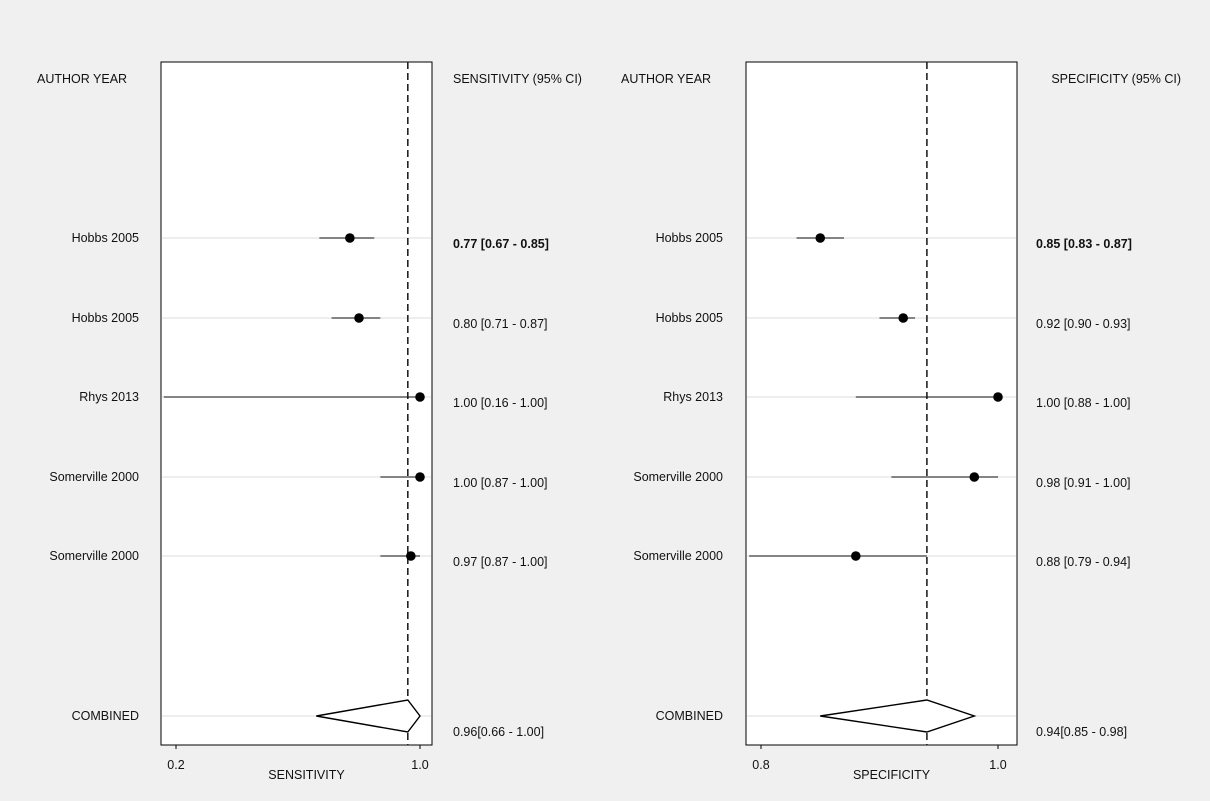  Describe the element at coordinates (1084, 244) in the screenshot. I see `estimate-ci-label: 0.85 [0.83 - 0.87]` at that location.